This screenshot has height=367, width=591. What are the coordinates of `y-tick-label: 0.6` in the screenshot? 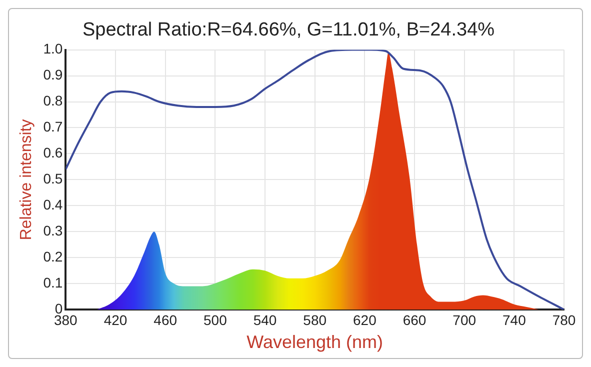 It's located at (53, 152).